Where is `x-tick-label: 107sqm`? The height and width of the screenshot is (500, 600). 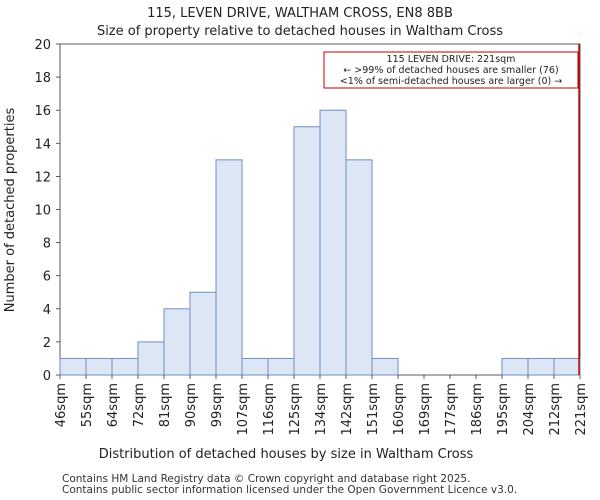
x-tick-label: 107sqm is located at coordinates (243, 409).